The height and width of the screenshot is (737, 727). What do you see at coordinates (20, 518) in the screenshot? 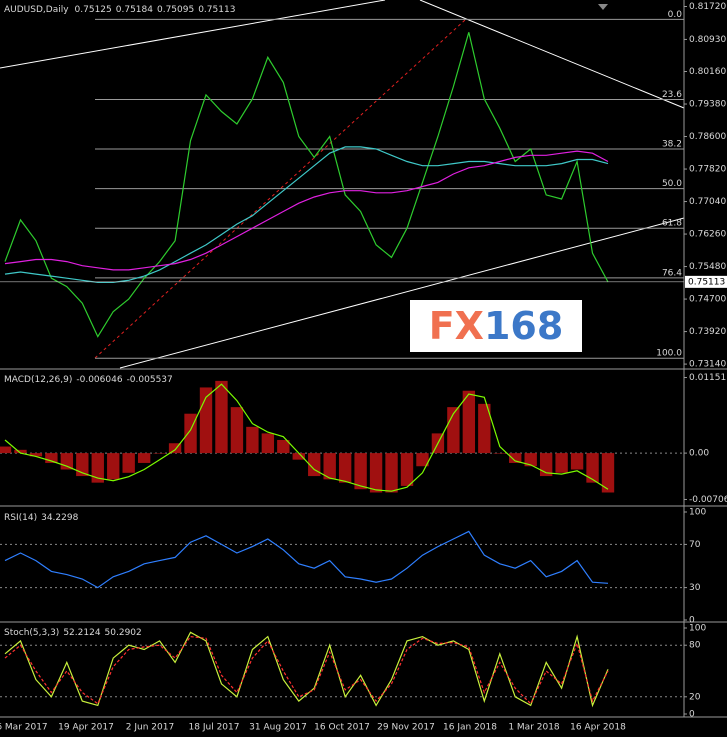
I see `indicator-name: RSI(14)` at bounding box center [20, 518].